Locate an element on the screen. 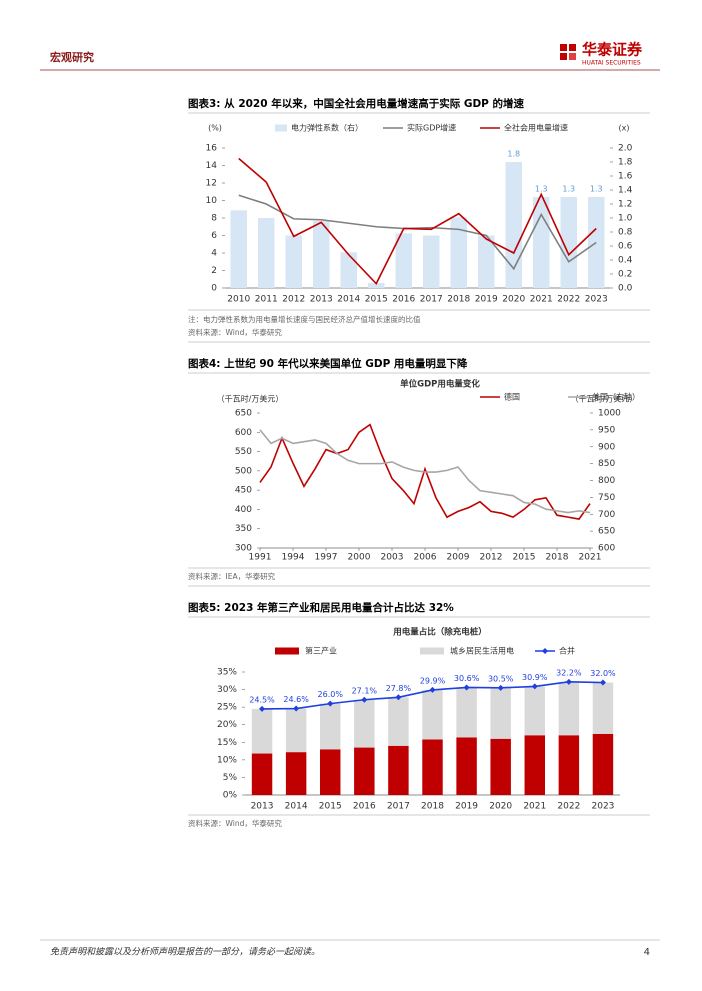 The width and height of the screenshot is (702, 991). y2-tick-label: 0.0 is located at coordinates (625, 289).